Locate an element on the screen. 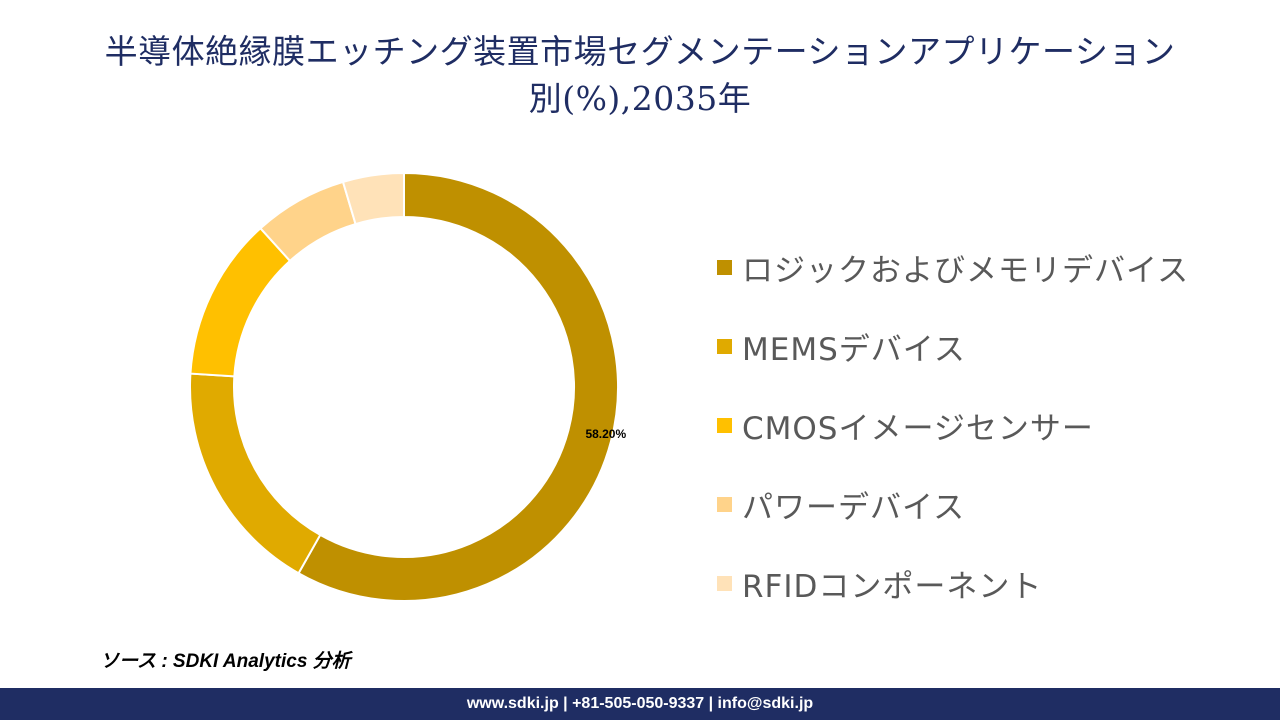 Image resolution: width=1280 pixels, height=720 pixels. legend-item-1: ロジックおよびメモリデバイス is located at coordinates (953, 267).